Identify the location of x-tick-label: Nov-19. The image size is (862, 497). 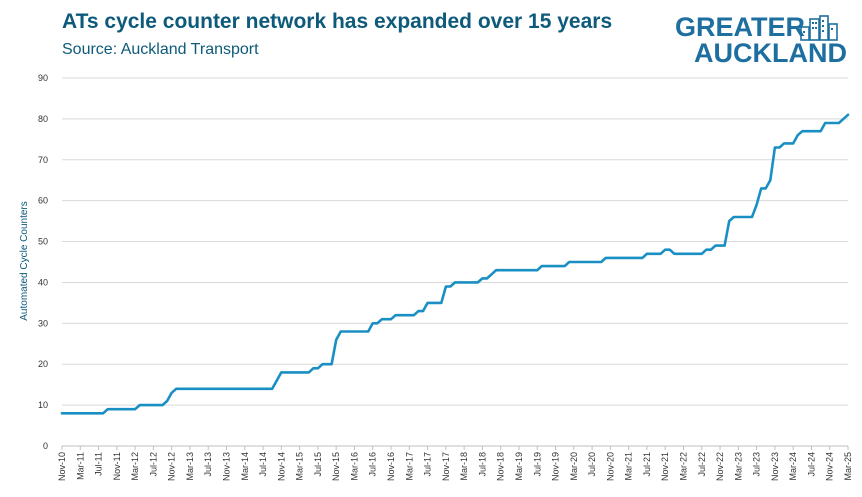
(556, 466).